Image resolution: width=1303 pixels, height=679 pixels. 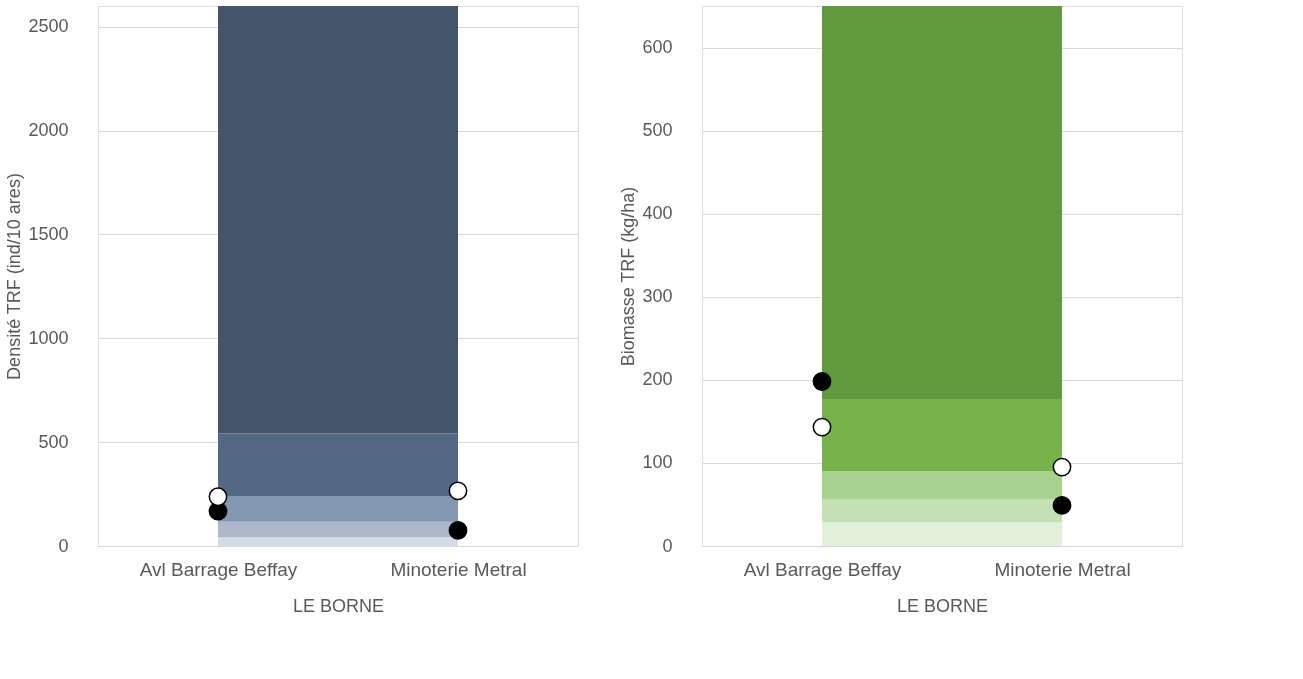 What do you see at coordinates (657, 47) in the screenshot?
I see `y-tick-label: 600` at bounding box center [657, 47].